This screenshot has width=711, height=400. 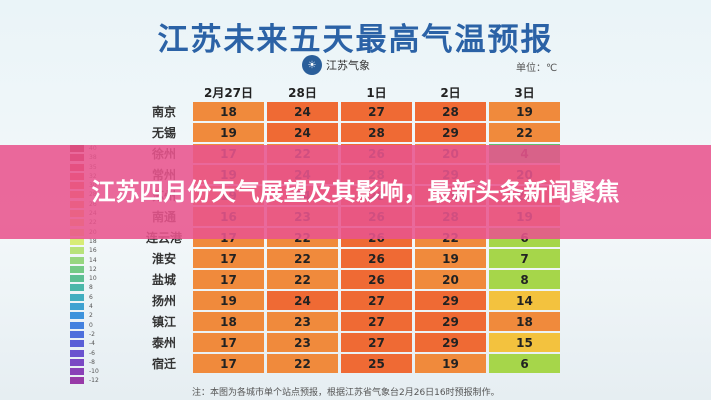 I want to click on legend-value: 4, so click(x=91, y=307).